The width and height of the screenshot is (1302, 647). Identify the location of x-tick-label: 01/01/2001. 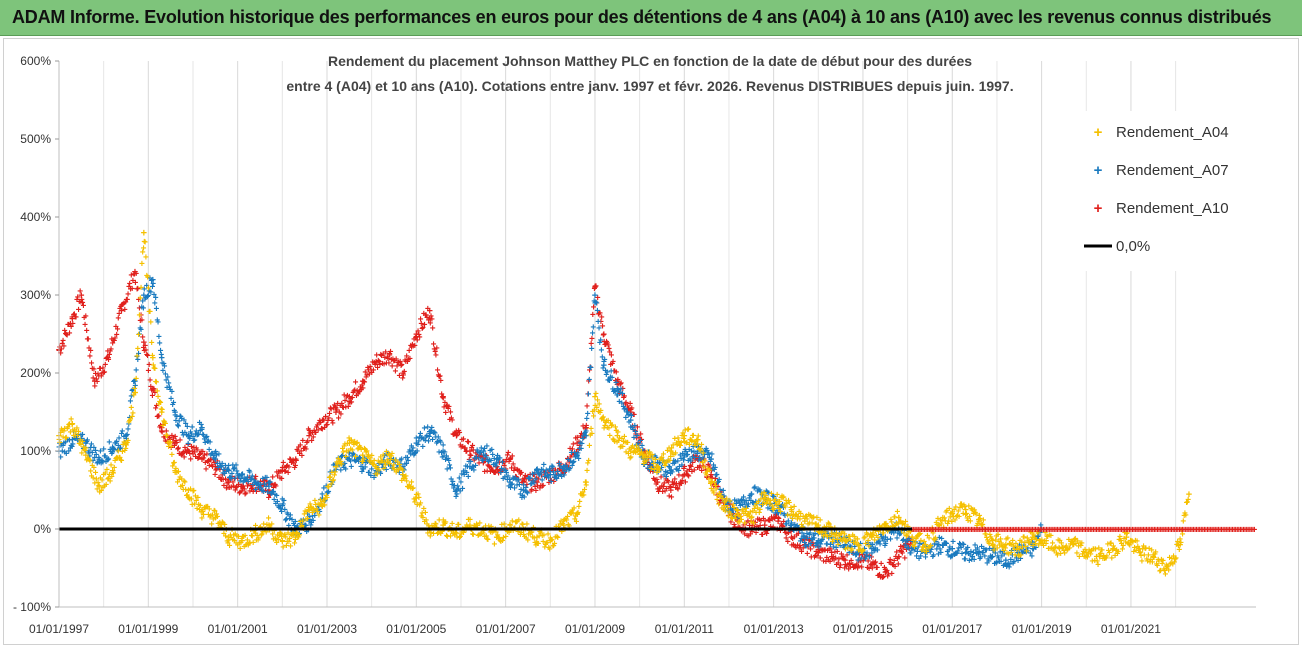
(238, 629).